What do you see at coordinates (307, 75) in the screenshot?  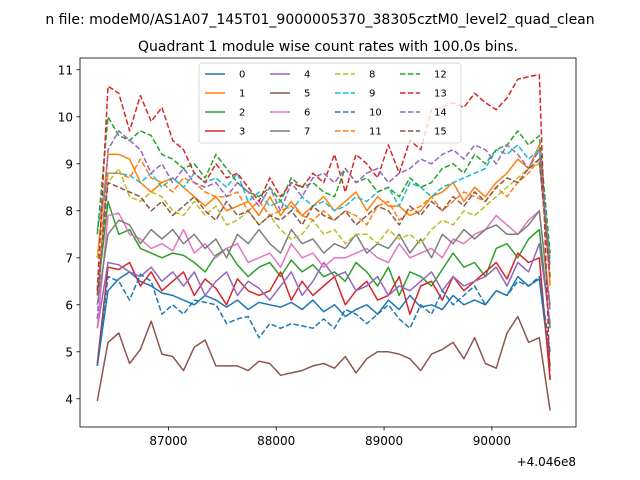 I see `legend-label-4: 4` at bounding box center [307, 75].